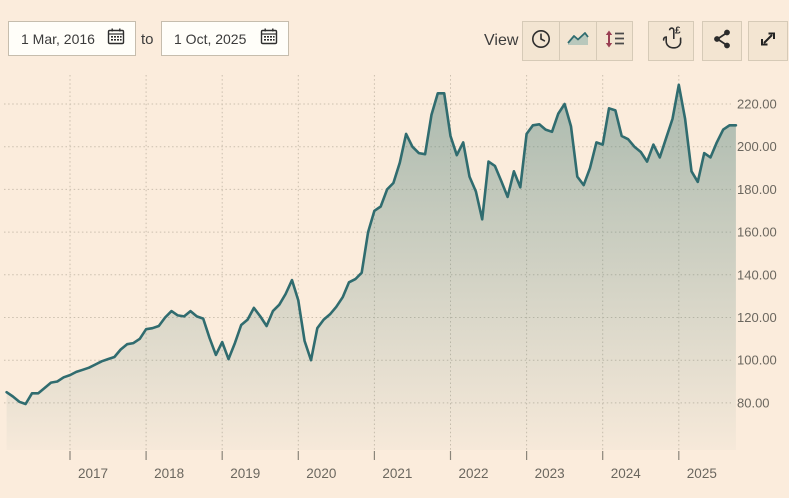  What do you see at coordinates (210, 38) in the screenshot?
I see `date-to-value: 1 Oct, 2025` at bounding box center [210, 38].